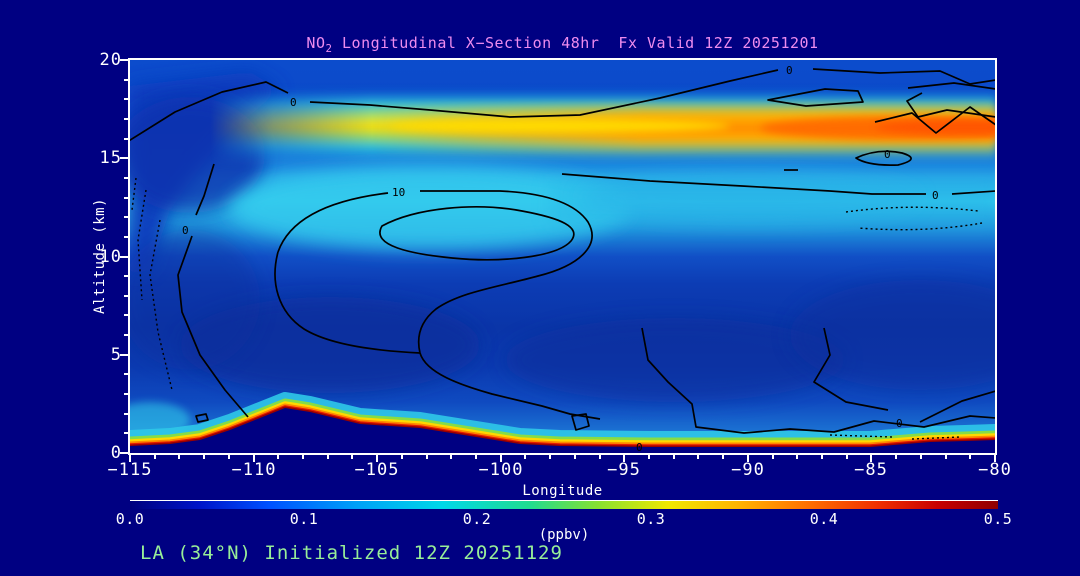  What do you see at coordinates (477, 519) in the screenshot?
I see `colorbar-tick-0.2: 0.2` at bounding box center [477, 519].